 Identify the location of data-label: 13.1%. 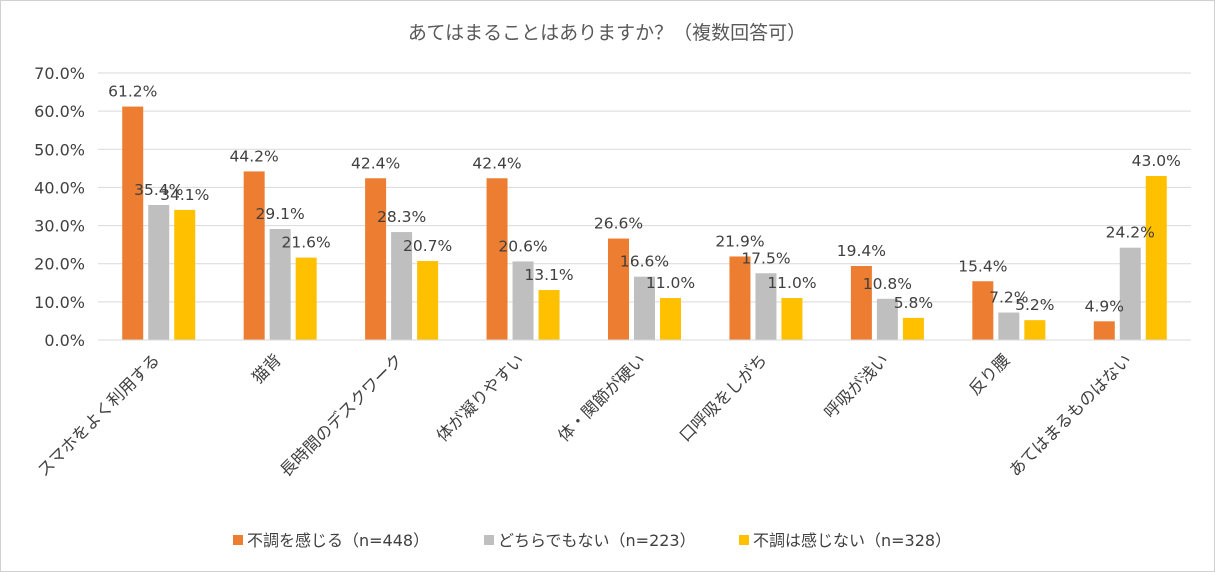
(548, 275).